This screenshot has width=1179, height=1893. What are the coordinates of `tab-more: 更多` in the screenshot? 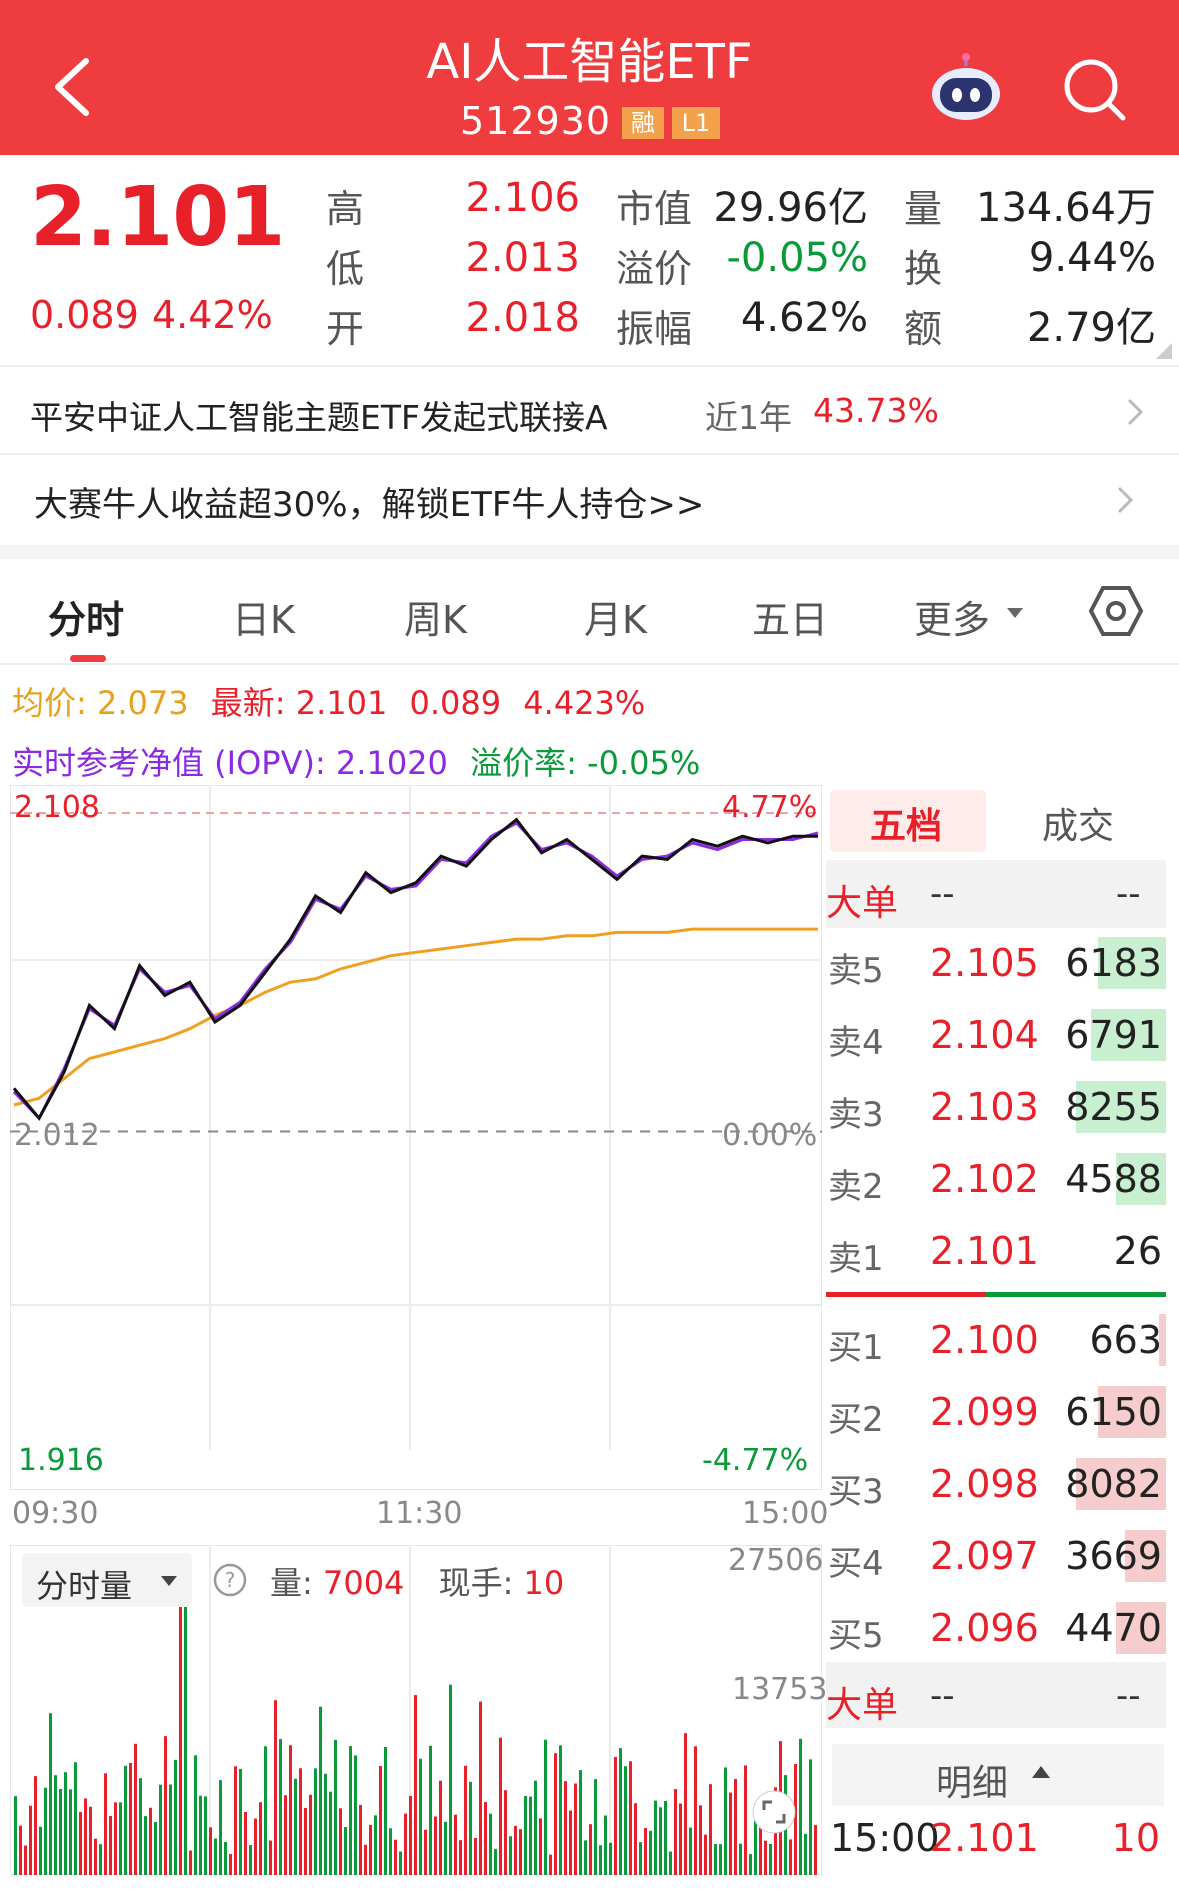 It's located at (952, 620).